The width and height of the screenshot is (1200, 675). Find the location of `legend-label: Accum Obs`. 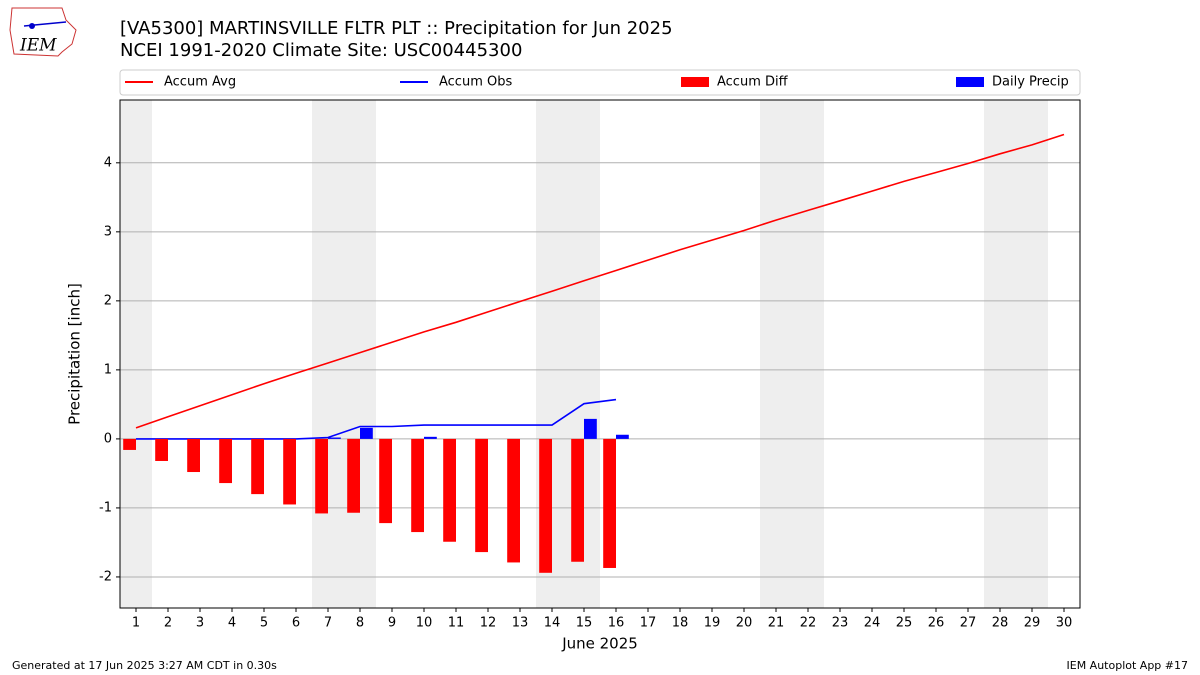

legend-label: Accum Obs is located at coordinates (475, 82).